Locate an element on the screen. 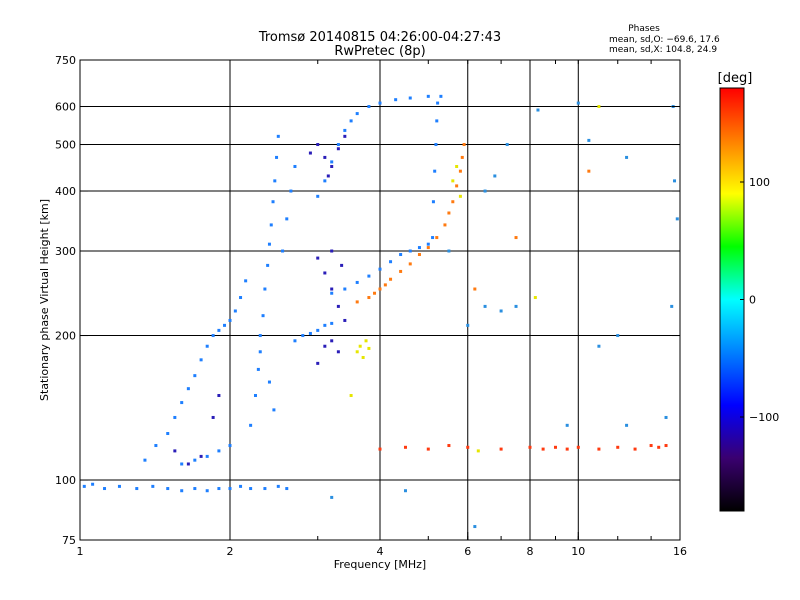 This screenshot has width=800, height=600. x-tick-label: 16 is located at coordinates (680, 551).